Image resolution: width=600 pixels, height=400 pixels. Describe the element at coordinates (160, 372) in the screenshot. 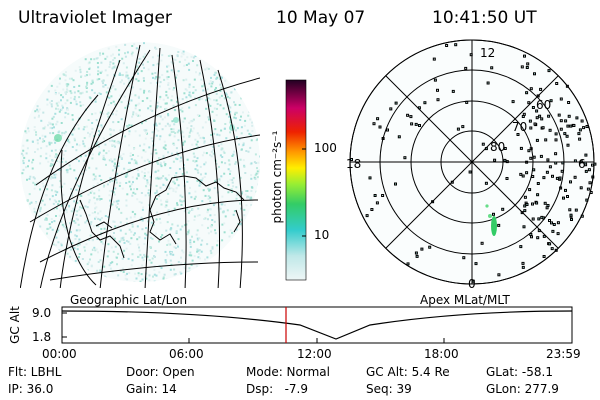

I see `info-door: Door: Open` at that location.